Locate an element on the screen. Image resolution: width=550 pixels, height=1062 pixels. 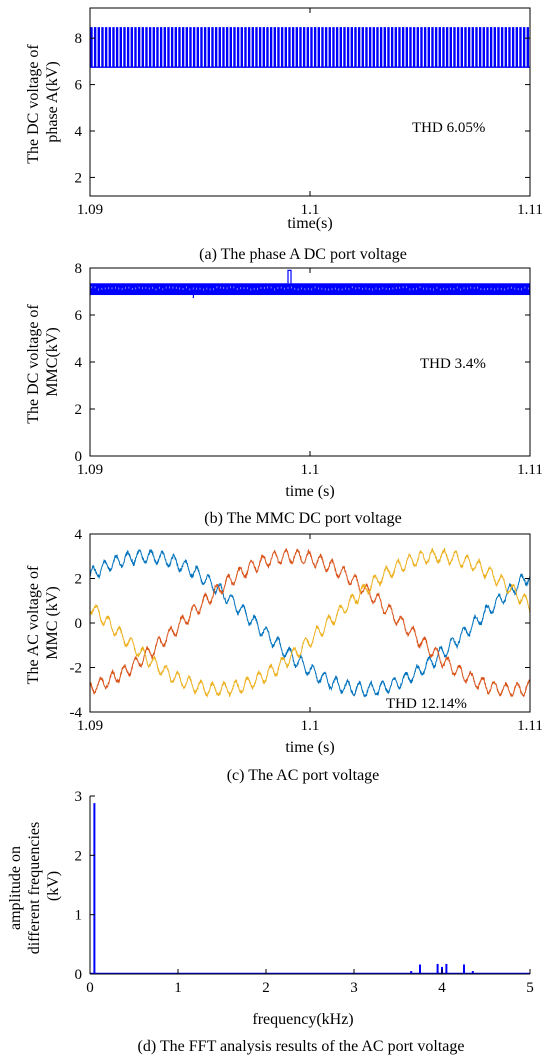
panel-a-y-label-line-1: The DC voltage of is located at coordinates (33, 104).